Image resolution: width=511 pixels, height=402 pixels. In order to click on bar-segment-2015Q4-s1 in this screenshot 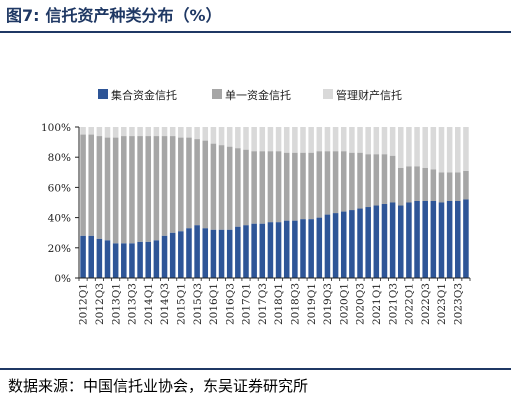, I will do `click(205, 253)`.